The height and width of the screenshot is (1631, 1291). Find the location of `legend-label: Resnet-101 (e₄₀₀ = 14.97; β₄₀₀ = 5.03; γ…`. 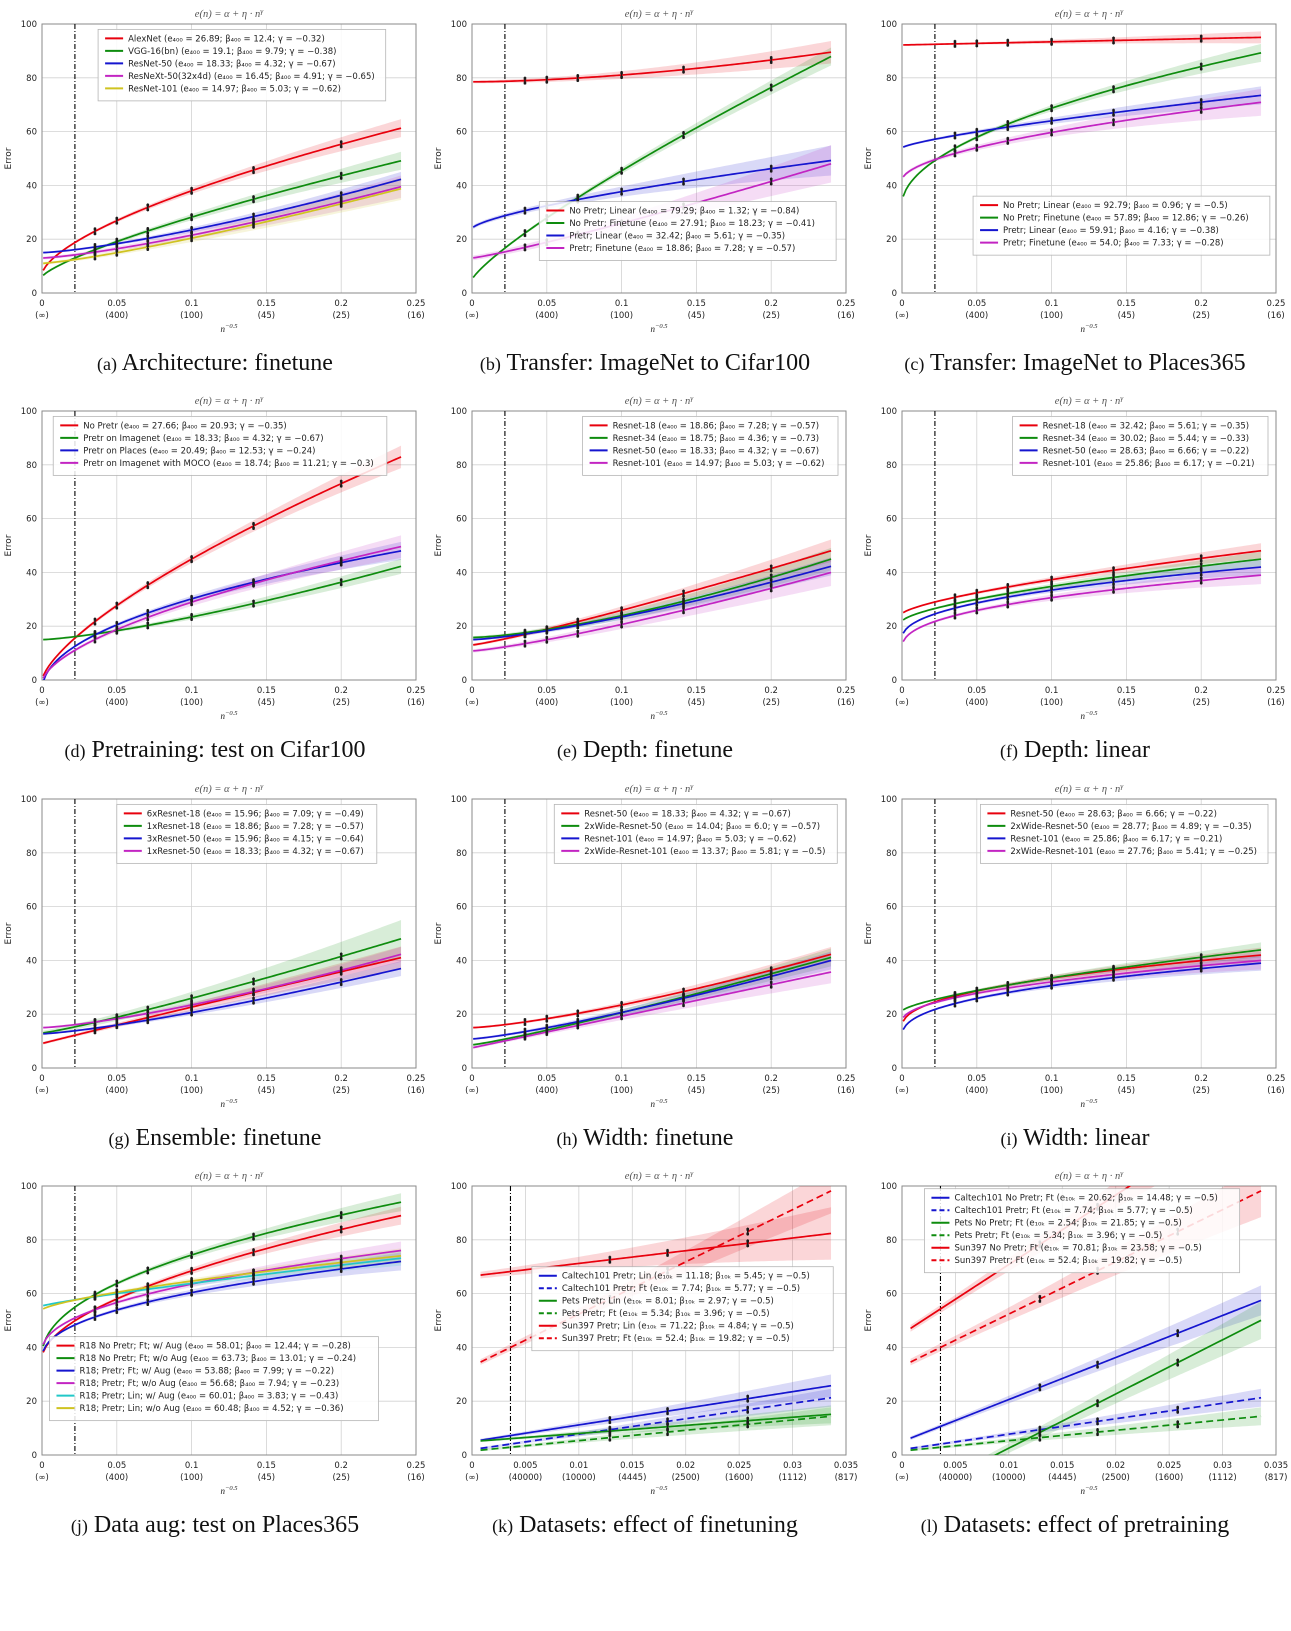

legend-label: Resnet-101 (e₄₀₀ = 14.97; β₄₀₀ = 5.03; γ… is located at coordinates (690, 839).